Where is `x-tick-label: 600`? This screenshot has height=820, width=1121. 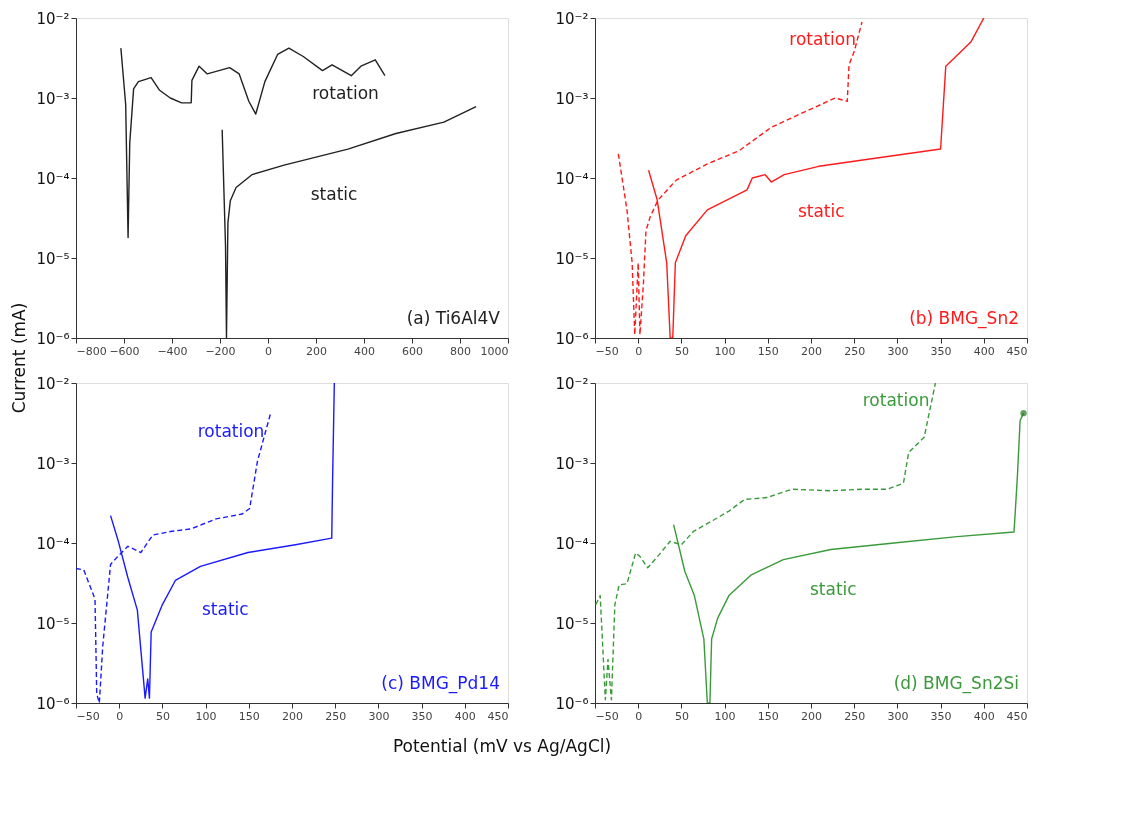
x-tick-label: 600 is located at coordinates (412, 351).